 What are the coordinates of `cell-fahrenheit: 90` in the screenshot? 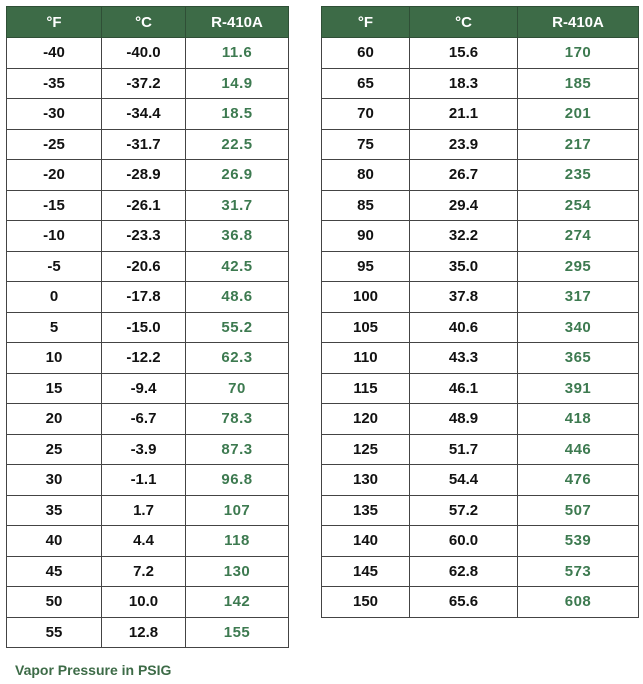 It's located at (365, 236).